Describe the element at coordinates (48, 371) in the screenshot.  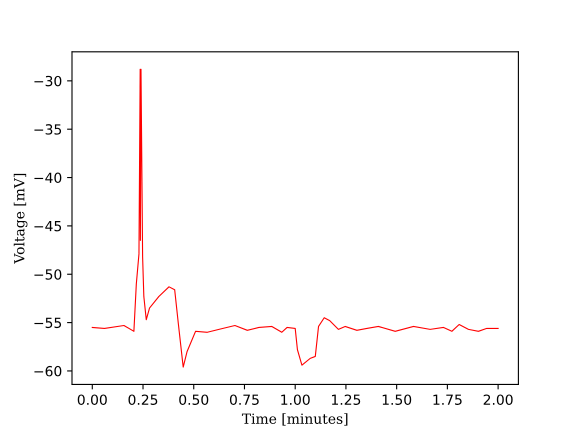
I see `y-tick-label: −60` at that location.